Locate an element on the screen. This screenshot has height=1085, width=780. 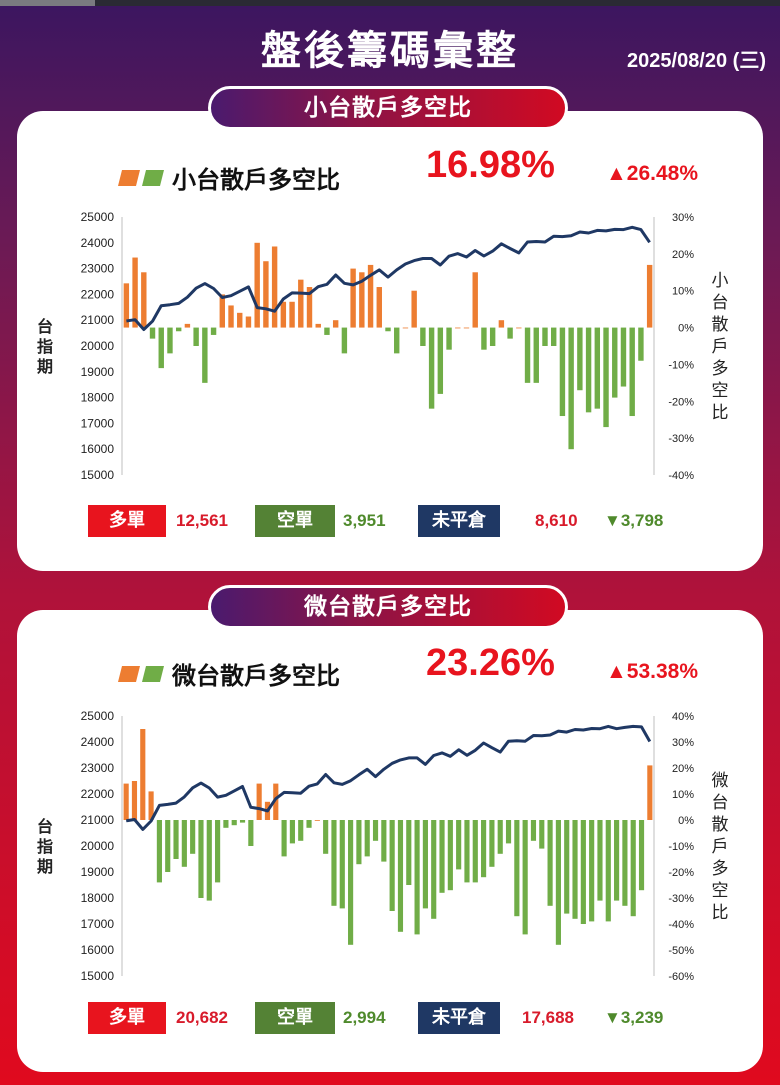
small-tx-left-tick-label: 17000 is located at coordinates (98, 423).